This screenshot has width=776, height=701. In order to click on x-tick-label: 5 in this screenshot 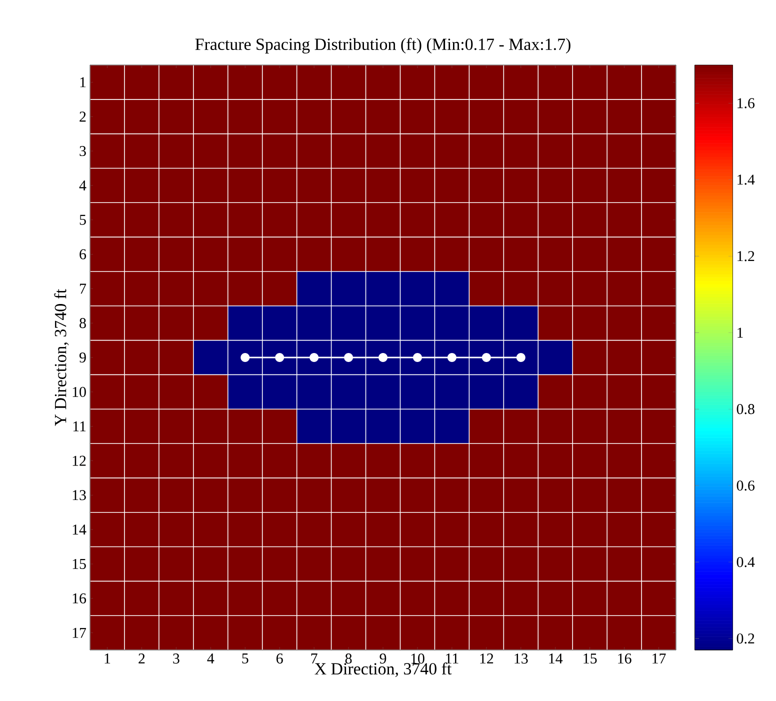, I will do `click(245, 659)`.